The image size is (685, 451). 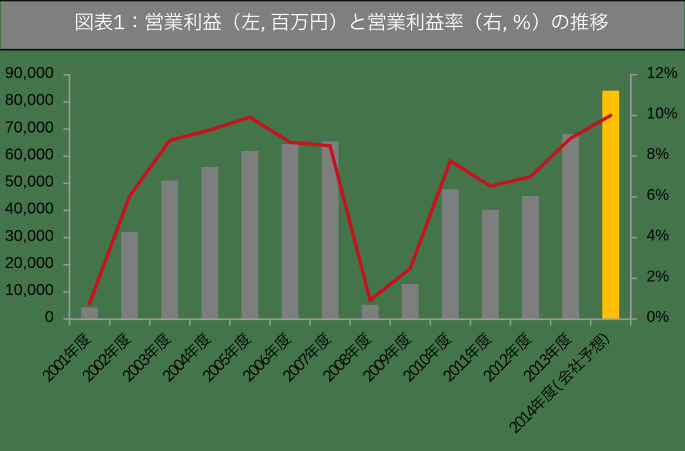 What do you see at coordinates (29, 100) in the screenshot?
I see `svg-text: 80,000` at bounding box center [29, 100].